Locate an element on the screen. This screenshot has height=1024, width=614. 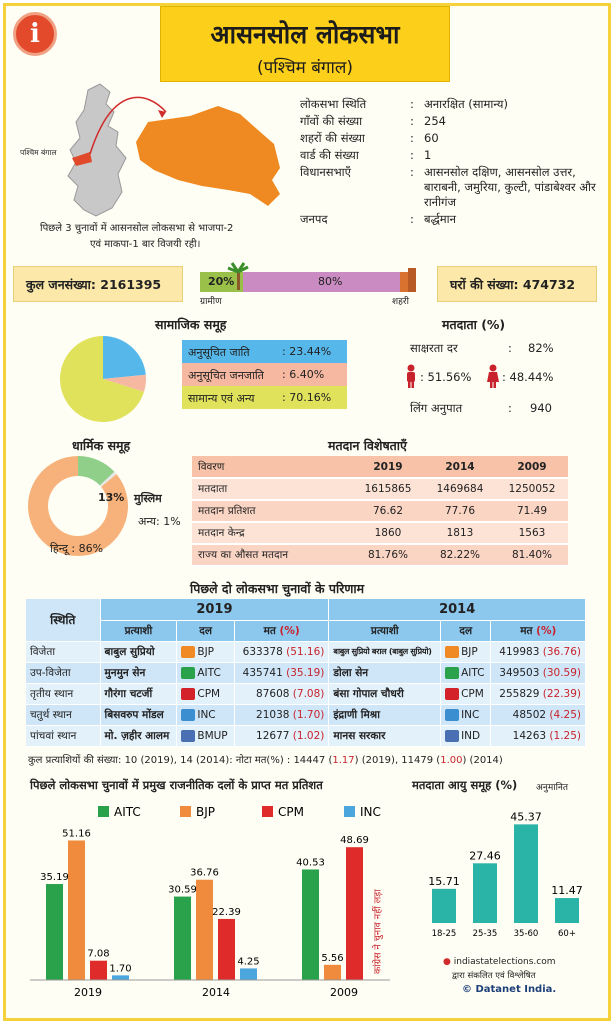
social-label: अनुसूचित जनजाति is located at coordinates (226, 375).